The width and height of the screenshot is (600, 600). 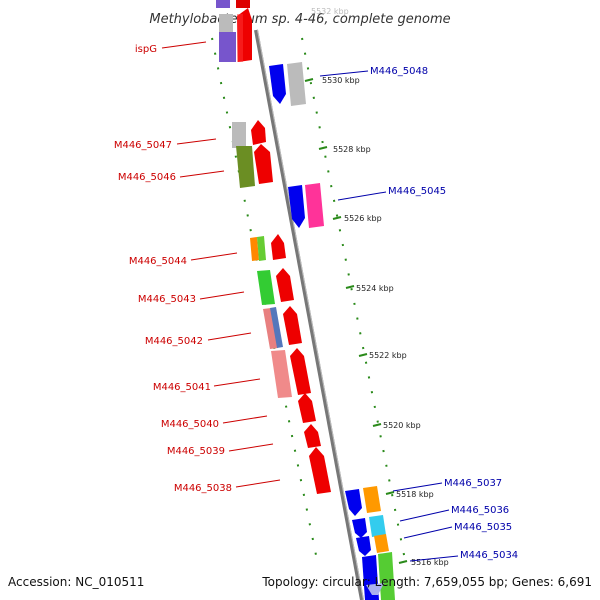 What do you see at coordinates (190, 424) in the screenshot?
I see `gene-label-m446-5040: M446_5040` at bounding box center [190, 424].